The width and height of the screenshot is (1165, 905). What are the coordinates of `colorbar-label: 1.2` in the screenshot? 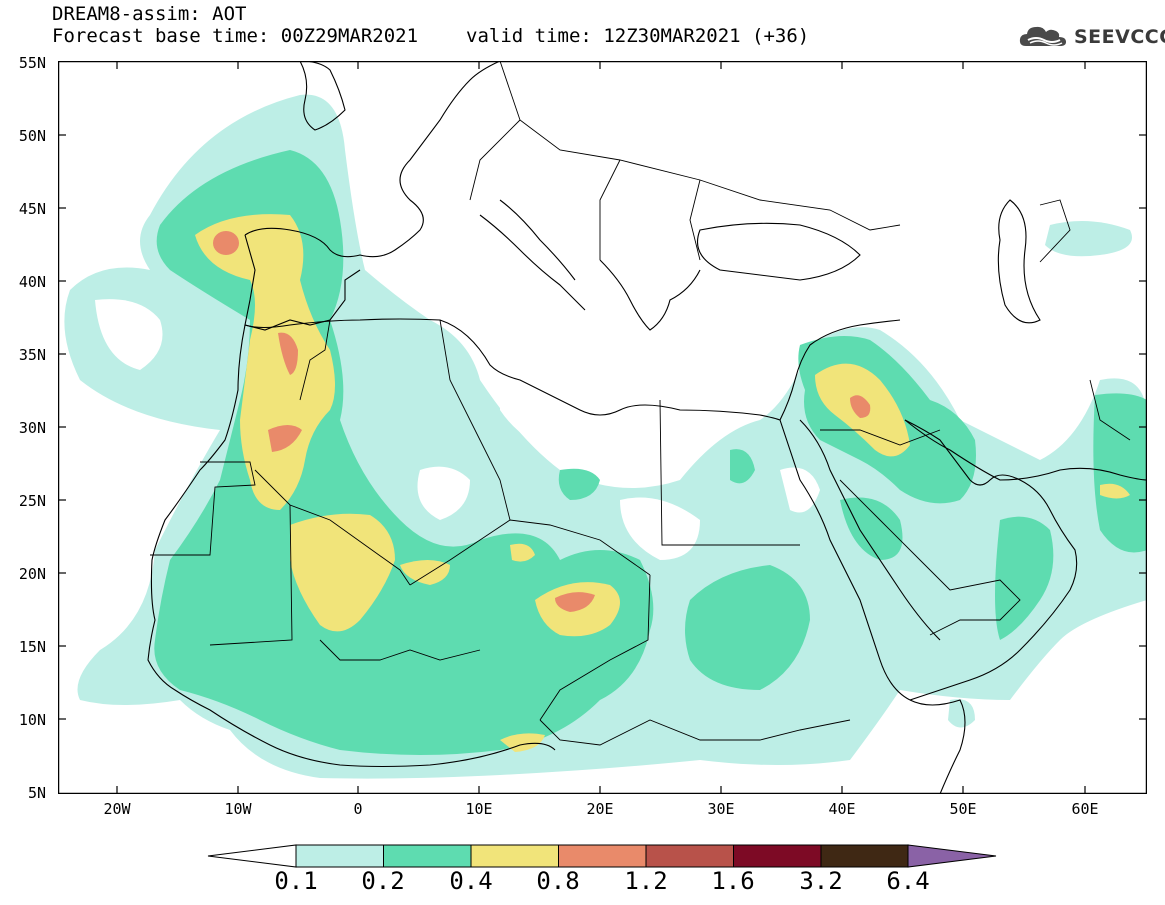 It's located at (646, 881).